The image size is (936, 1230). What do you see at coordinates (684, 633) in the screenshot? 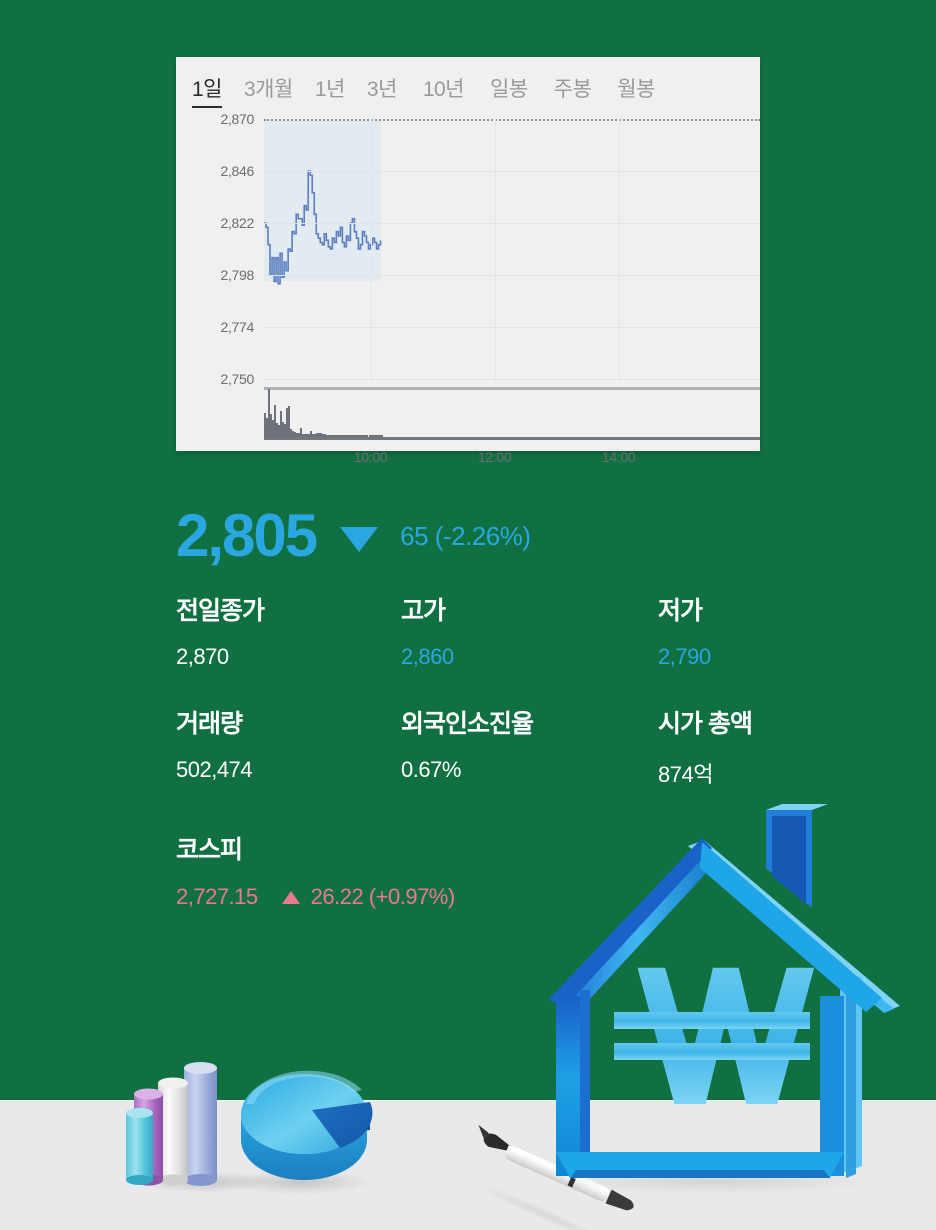
I see `stat-cell: 저가 2,790` at bounding box center [684, 633].